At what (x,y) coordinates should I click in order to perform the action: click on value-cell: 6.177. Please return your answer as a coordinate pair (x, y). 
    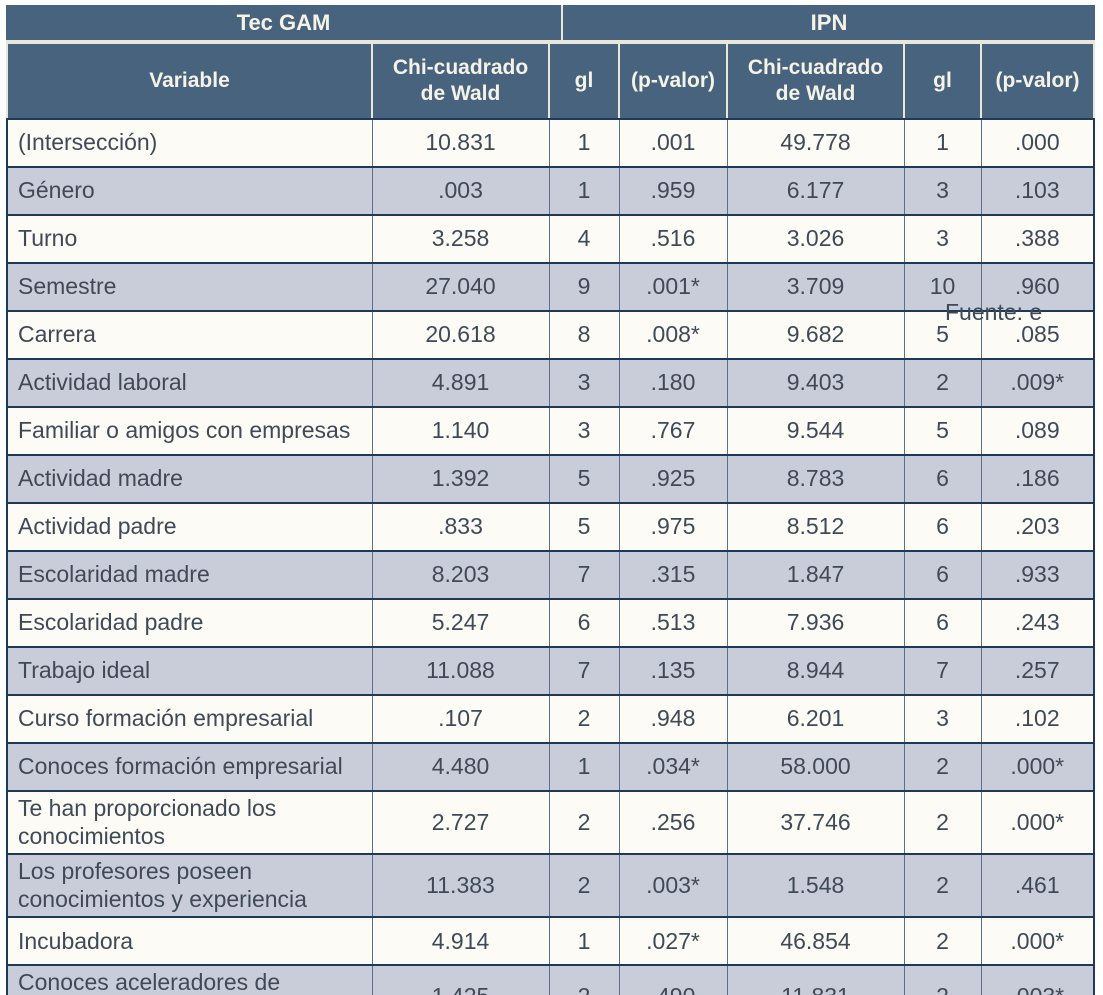
    Looking at the image, I should click on (815, 191).